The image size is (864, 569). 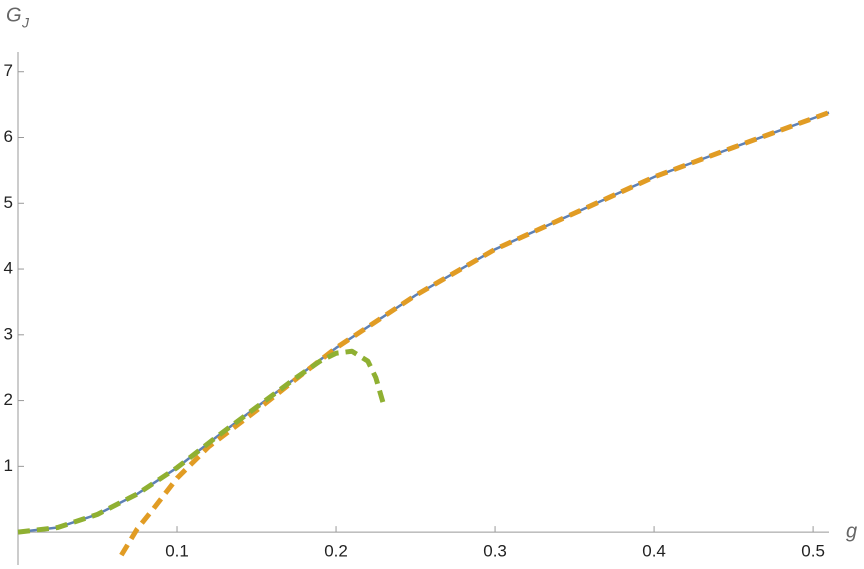 I want to click on y-tick-label: 5, so click(x=8, y=202).